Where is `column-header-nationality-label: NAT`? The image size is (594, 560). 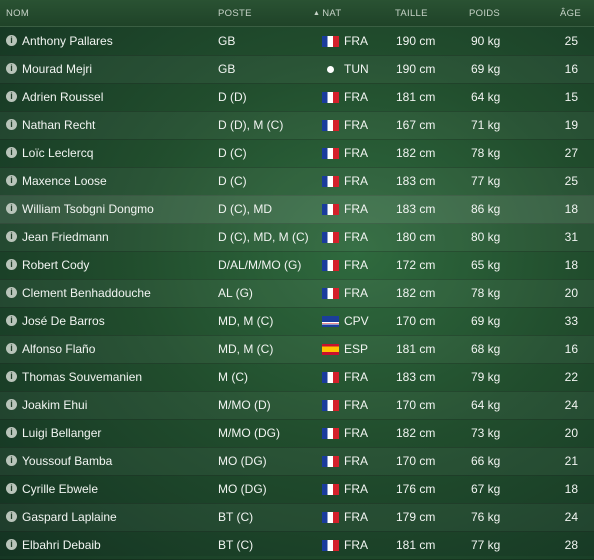 column-header-nationality-label: NAT is located at coordinates (332, 13).